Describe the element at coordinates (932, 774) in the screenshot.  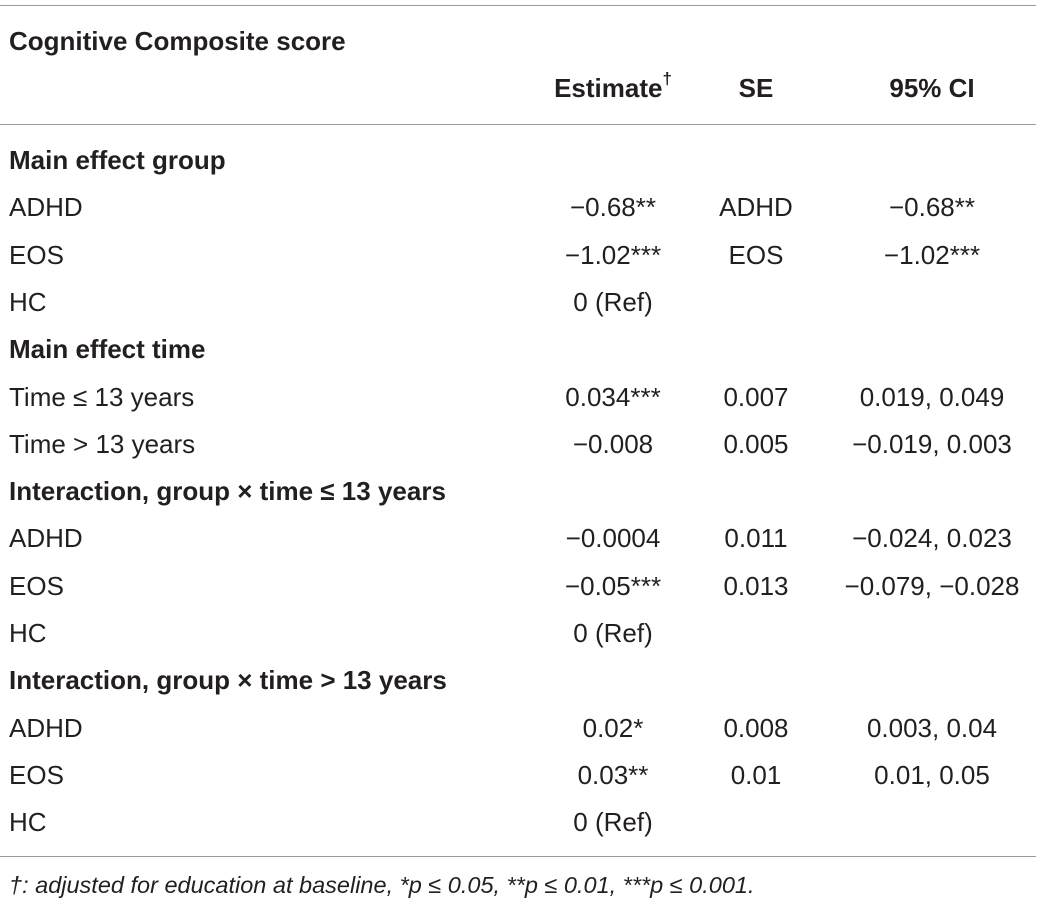
I see `ci-cell: 0.01, 0.05` at that location.